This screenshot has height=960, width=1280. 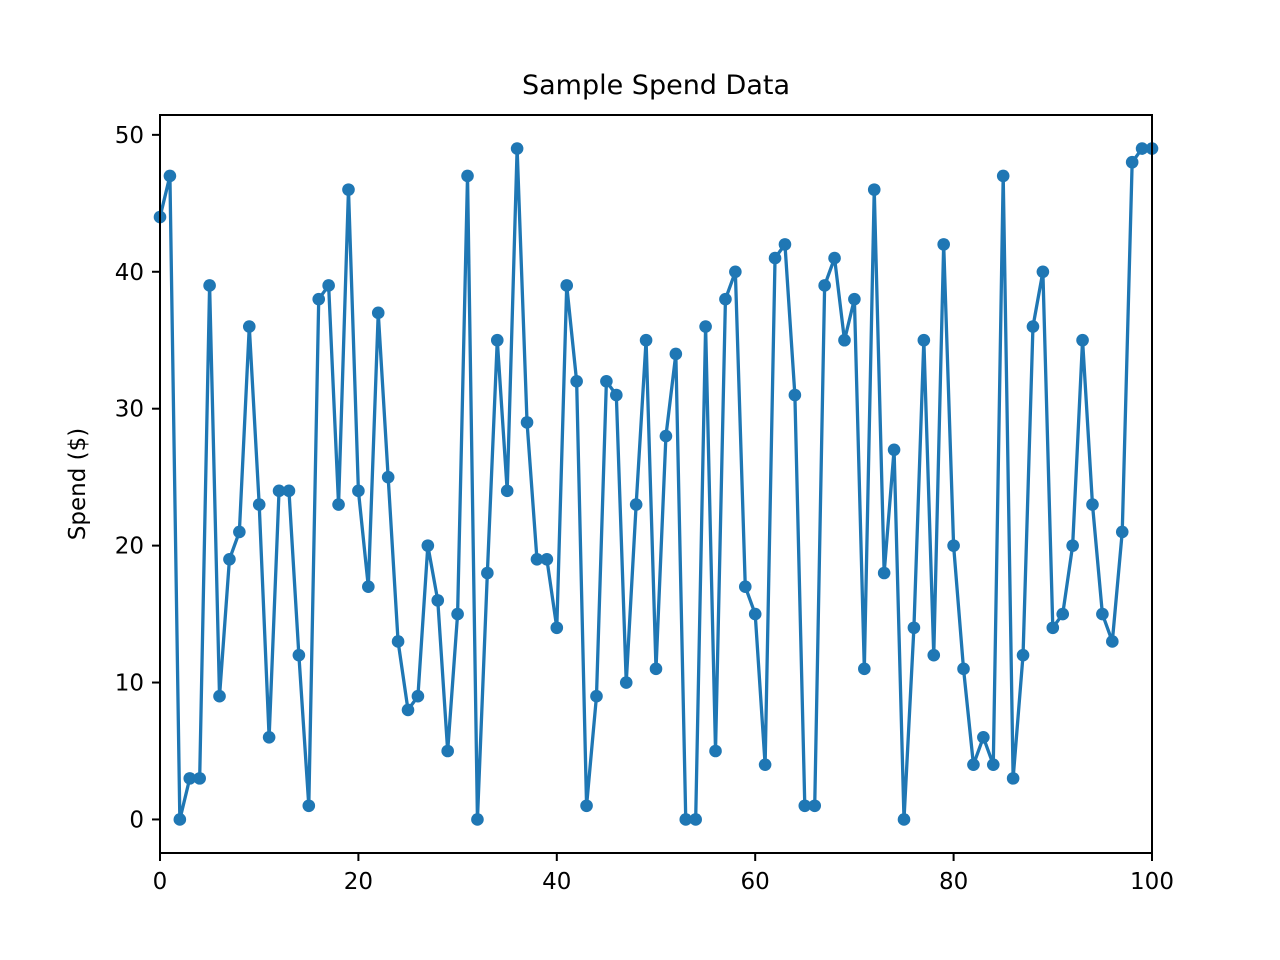 I want to click on y-tick-label: 50, so click(x=129, y=136).